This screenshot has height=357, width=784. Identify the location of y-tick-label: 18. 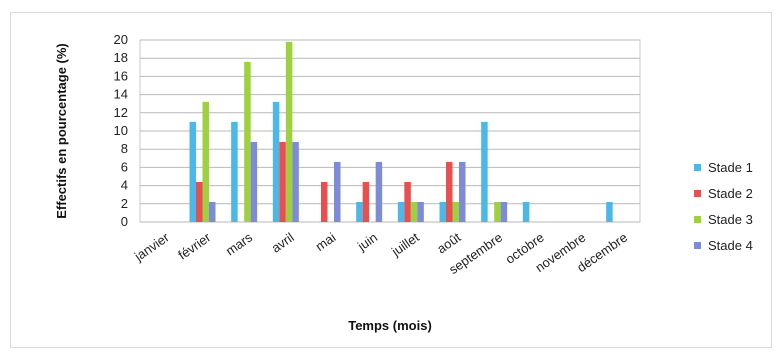
(121, 57).